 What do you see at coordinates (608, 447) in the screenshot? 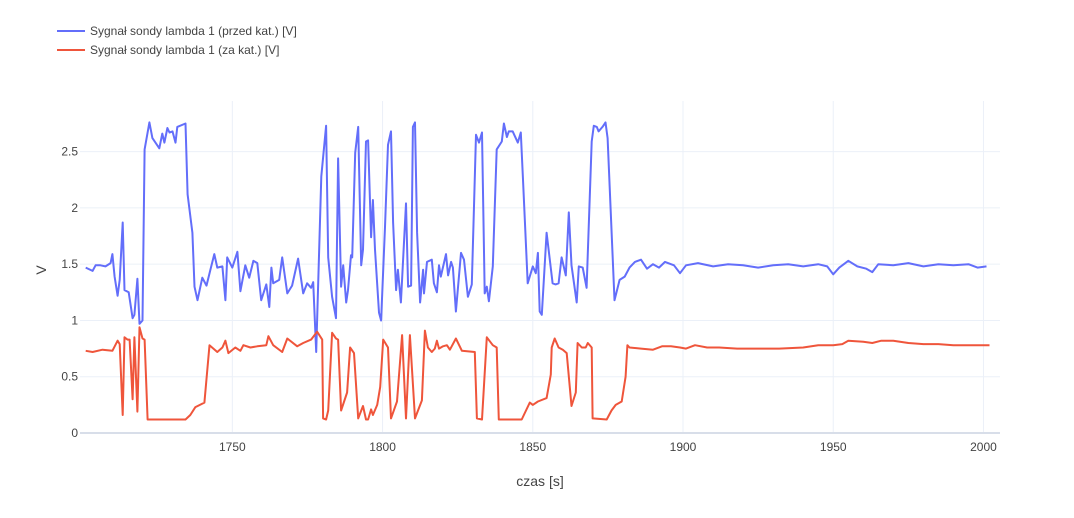
I see `x-axis-ticks: 1750 1800 1850 1900 1950 2000` at bounding box center [608, 447].